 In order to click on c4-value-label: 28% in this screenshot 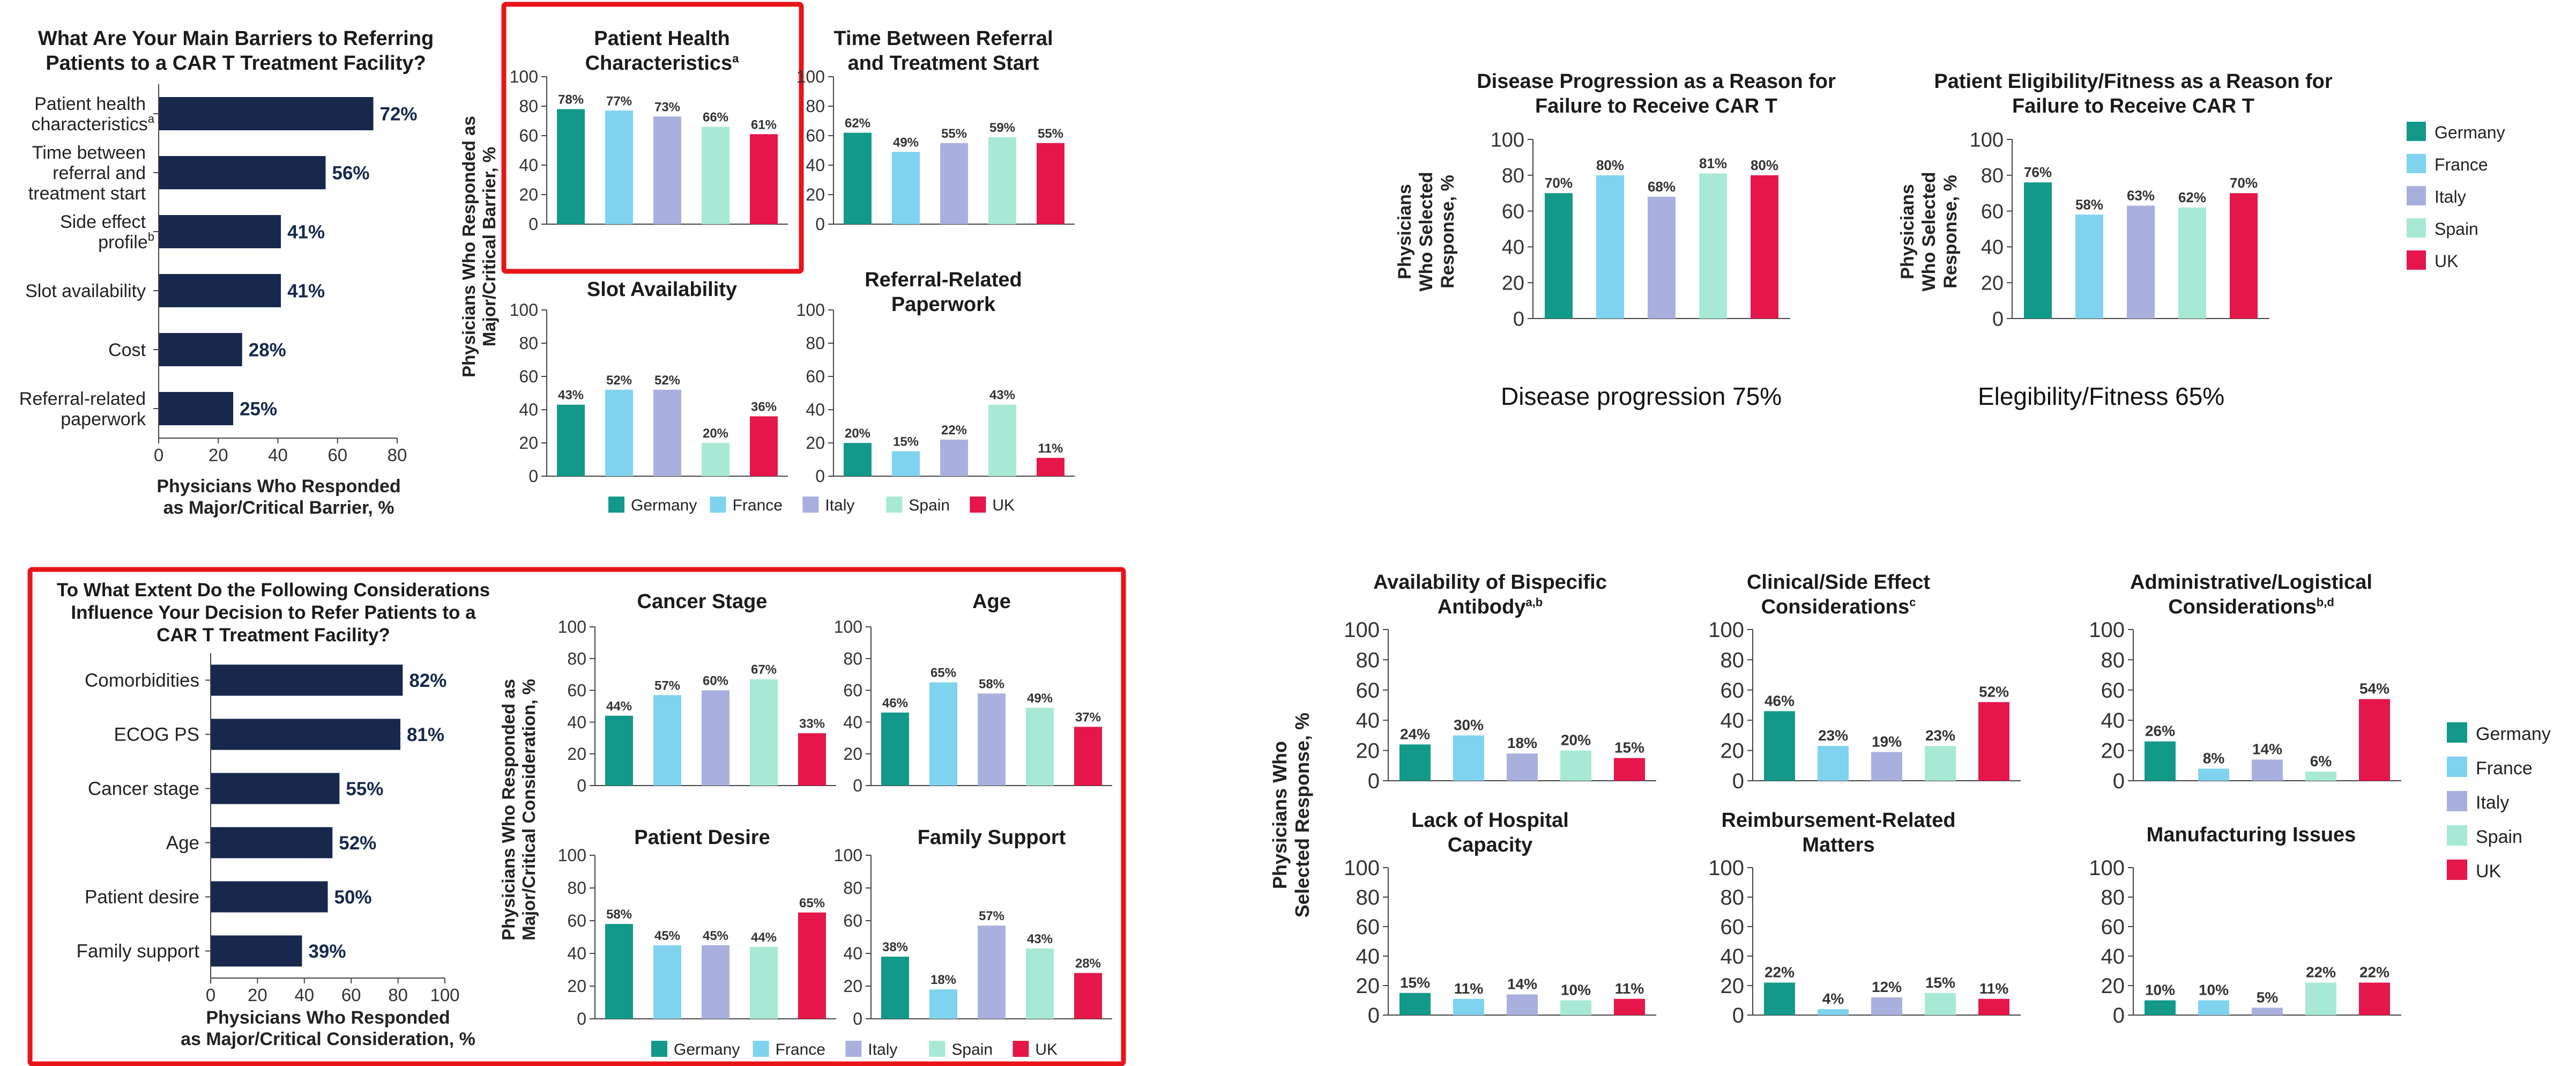, I will do `click(1088, 964)`.